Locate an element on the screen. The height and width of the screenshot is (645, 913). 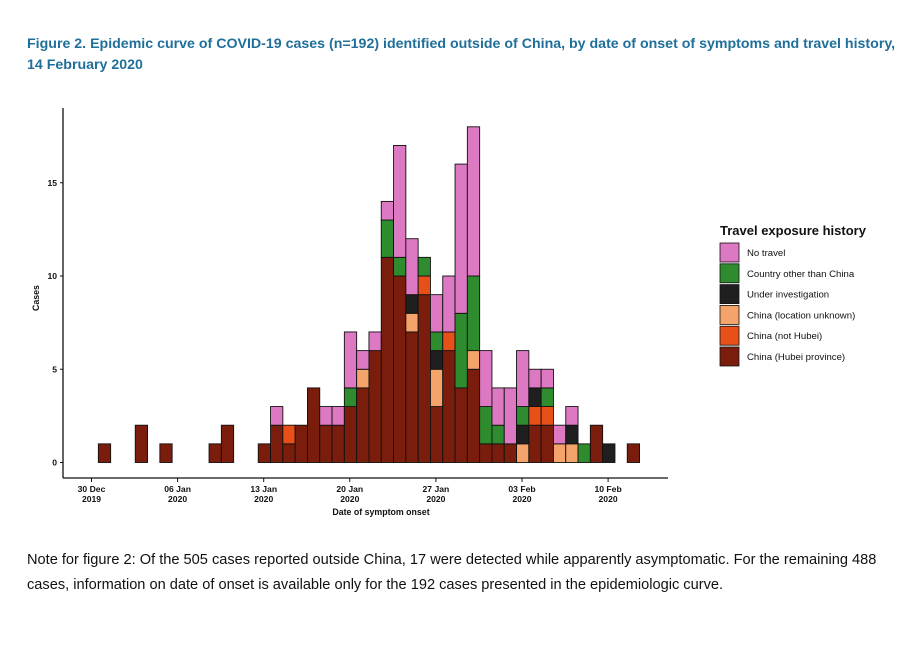
bar-segment-day34-under-investigation is located at coordinates (523, 434).